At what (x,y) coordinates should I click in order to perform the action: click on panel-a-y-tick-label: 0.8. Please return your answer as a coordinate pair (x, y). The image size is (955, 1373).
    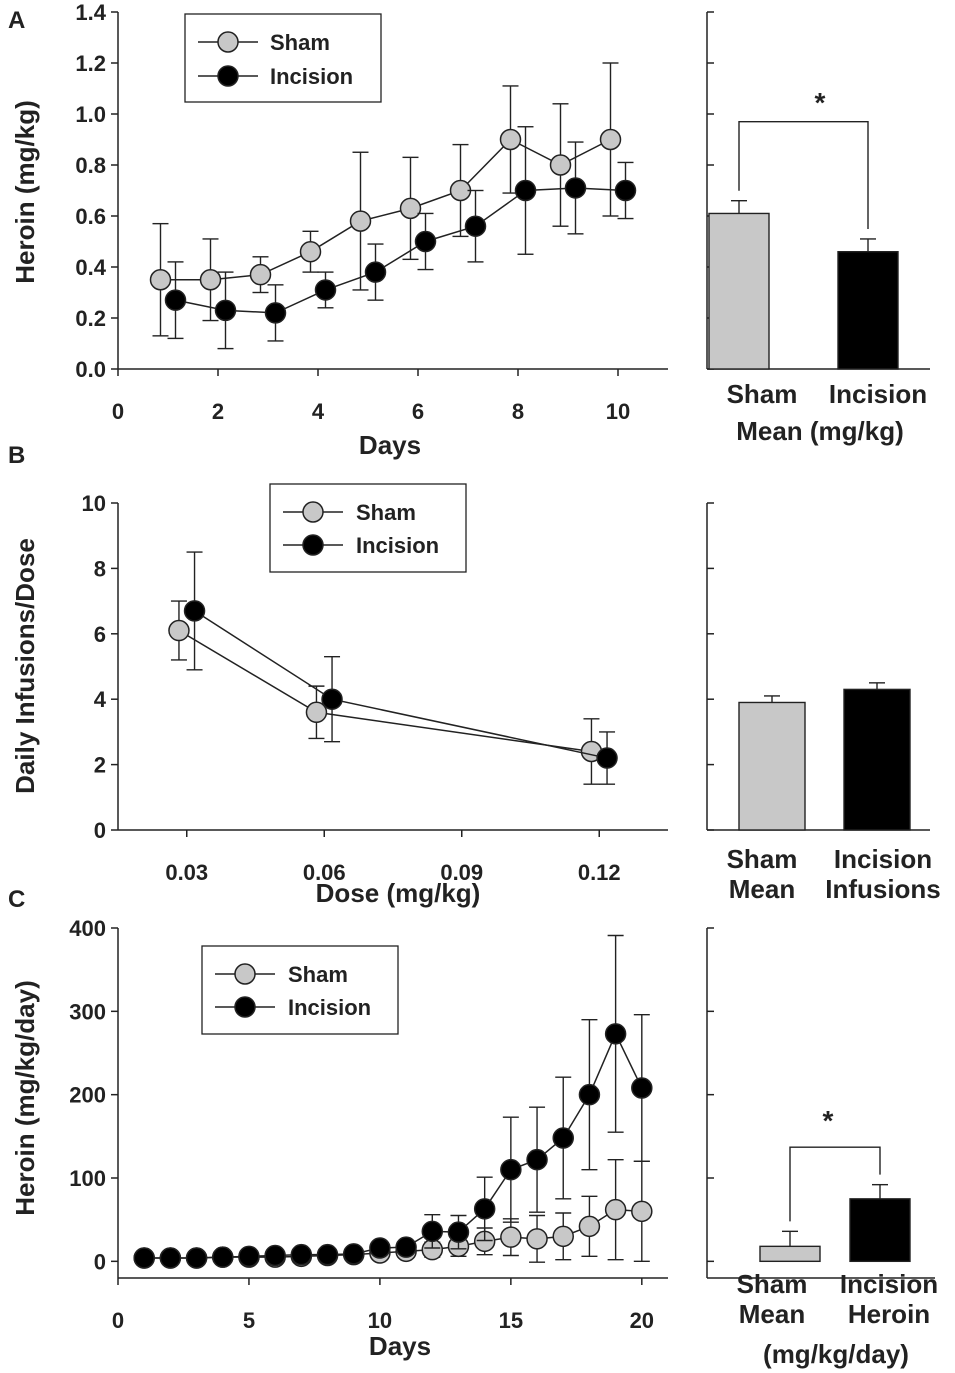
    Looking at the image, I should click on (90, 165).